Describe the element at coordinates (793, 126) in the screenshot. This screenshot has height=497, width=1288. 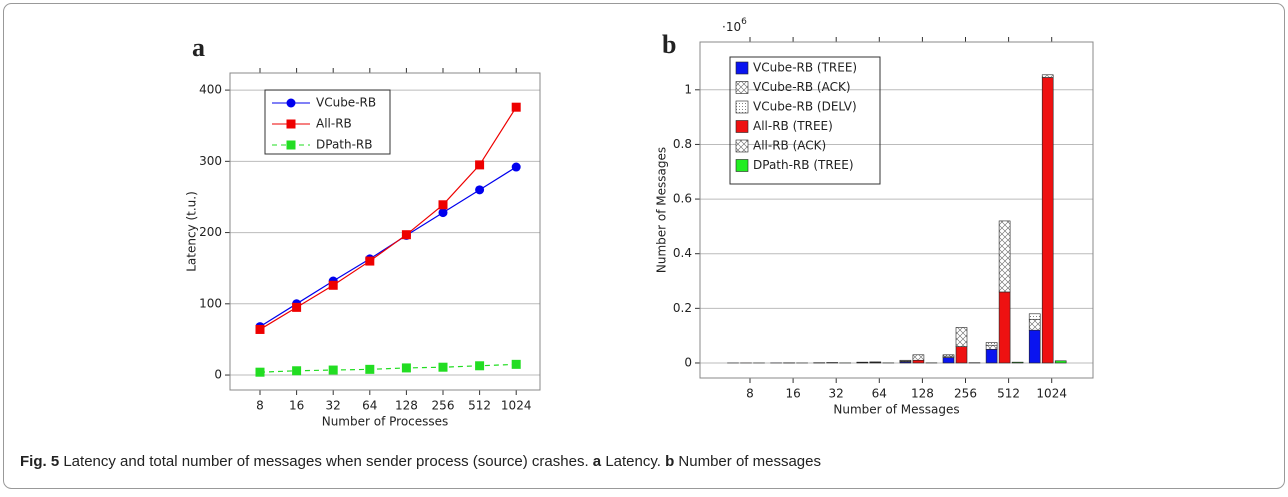
I see `legend-label: All-RB (TREE)` at that location.